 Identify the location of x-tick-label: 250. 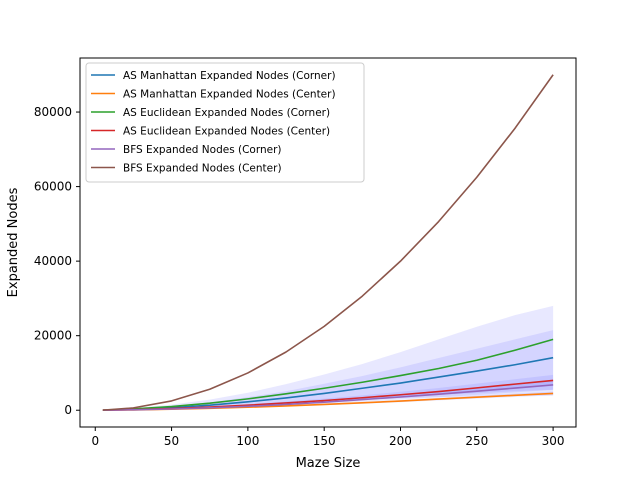
(476, 441).